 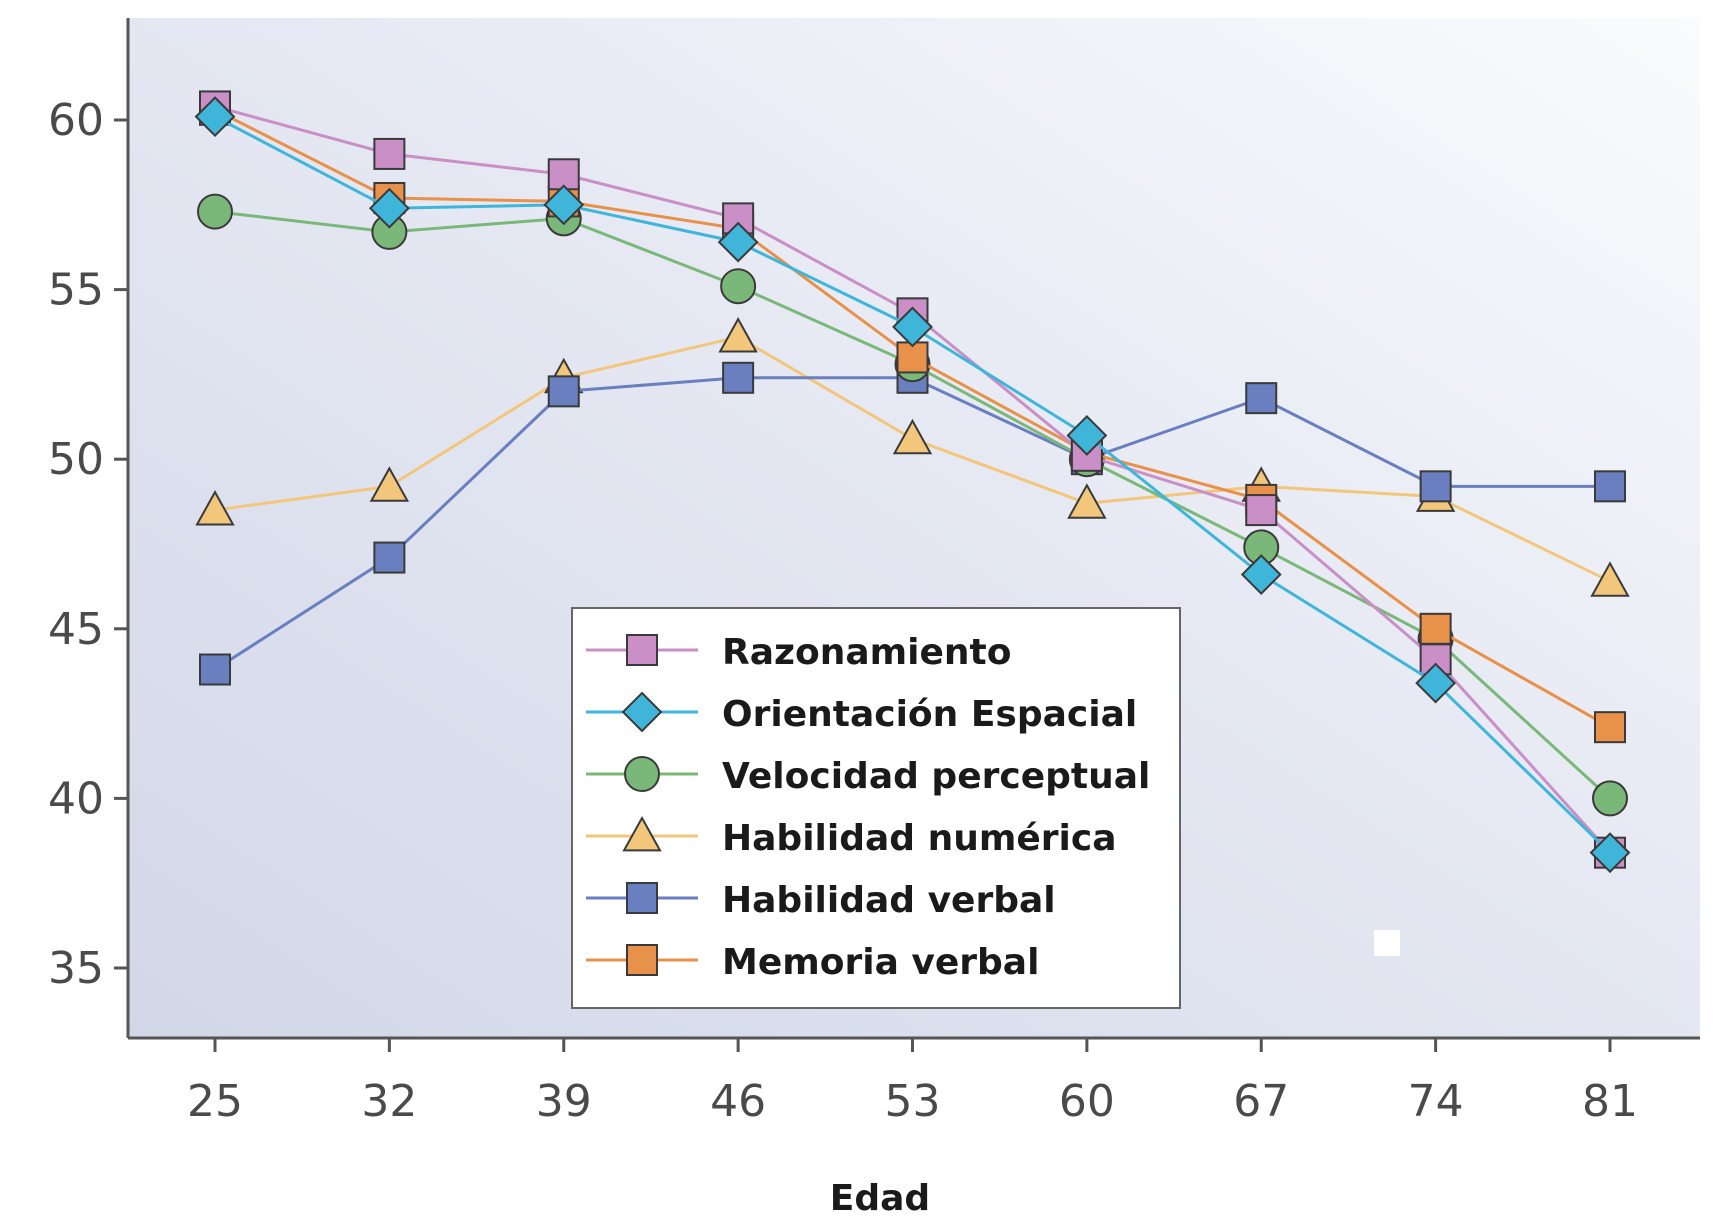 I want to click on y-tick-label-45: 45, so click(x=76, y=629).